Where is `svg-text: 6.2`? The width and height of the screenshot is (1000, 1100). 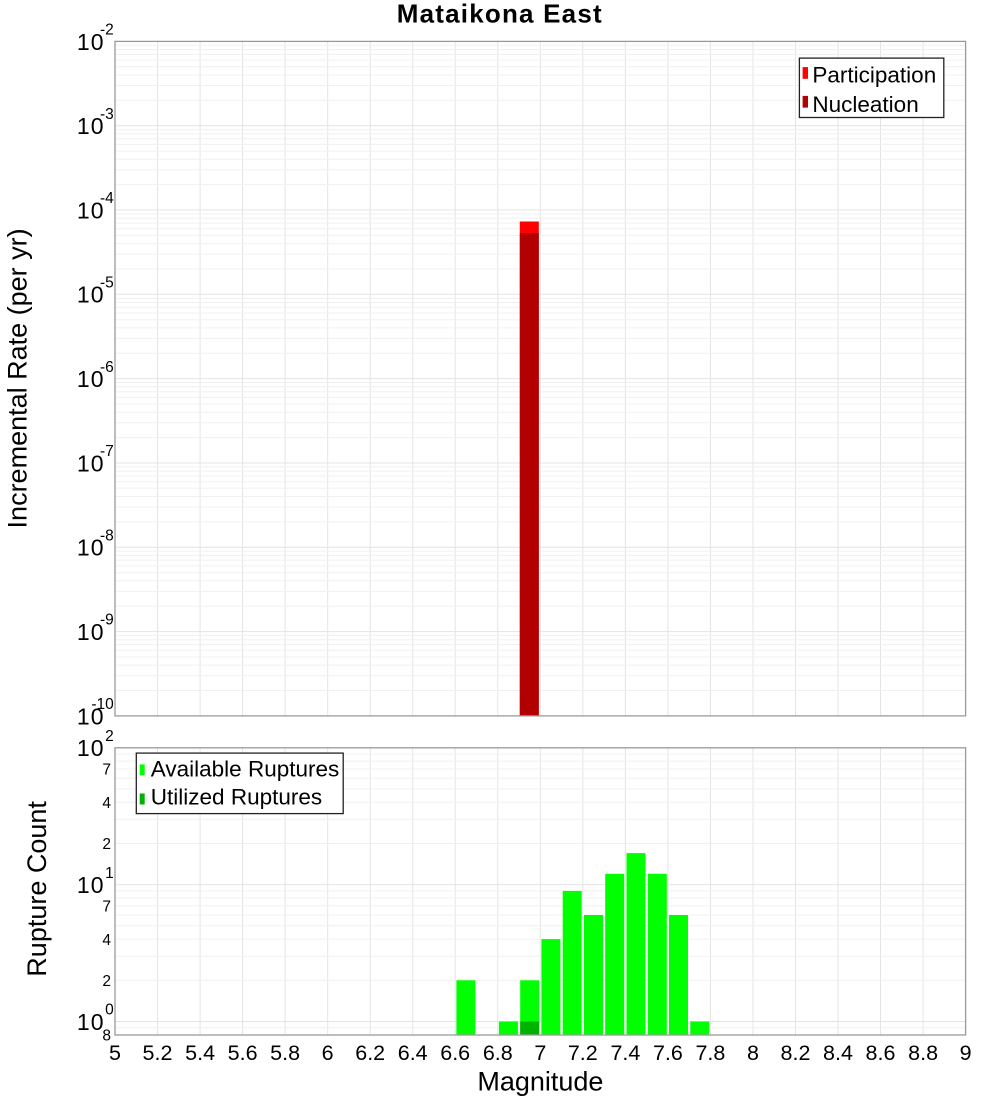 svg-text: 6.2 is located at coordinates (370, 1053).